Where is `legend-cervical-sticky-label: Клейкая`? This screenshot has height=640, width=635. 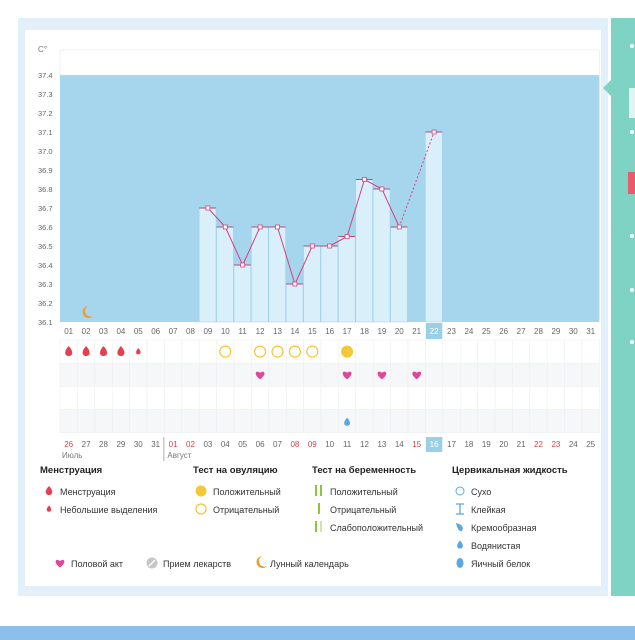
legend-cervical-sticky-label: Клейкая is located at coordinates (488, 510).